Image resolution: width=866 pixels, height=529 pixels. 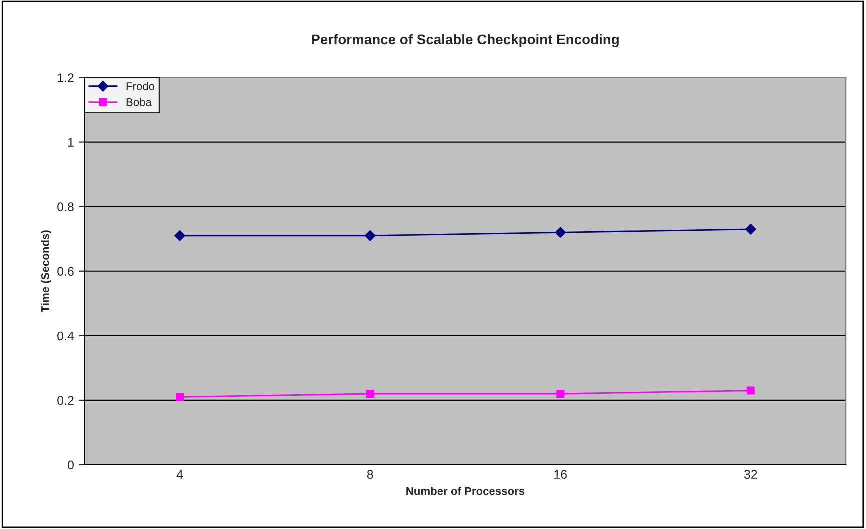 What do you see at coordinates (751, 475) in the screenshot?
I see `x-tick-label: 32` at bounding box center [751, 475].